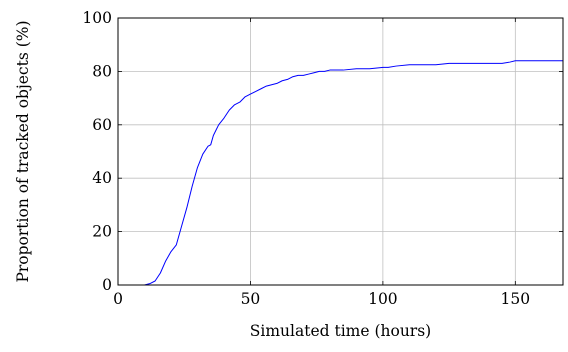 The image size is (568, 352). Describe the element at coordinates (383, 299) in the screenshot. I see `x-tick-label: 100` at that location.